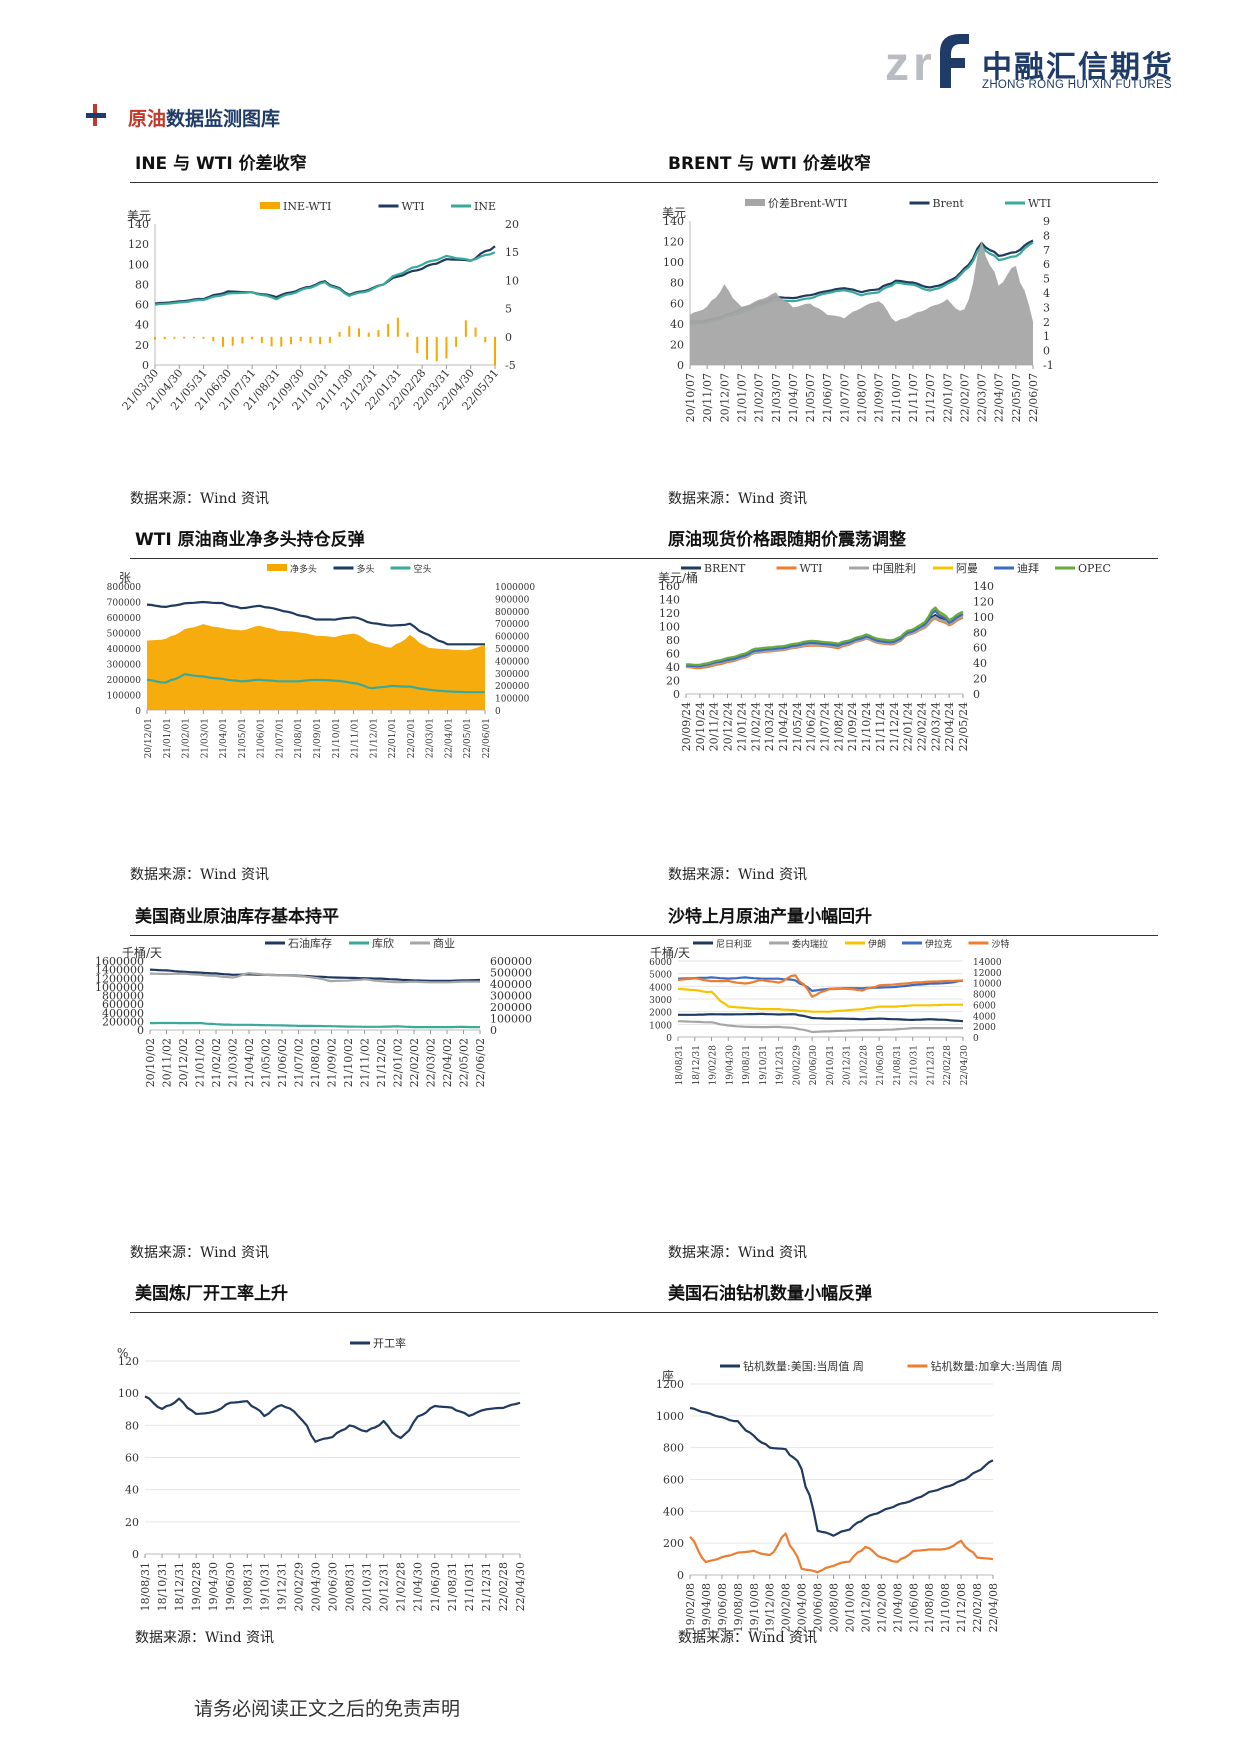 This screenshot has height=1755, width=1241. What do you see at coordinates (660, 1014) in the screenshot?
I see `y-tick-label: 2000` at bounding box center [660, 1014].